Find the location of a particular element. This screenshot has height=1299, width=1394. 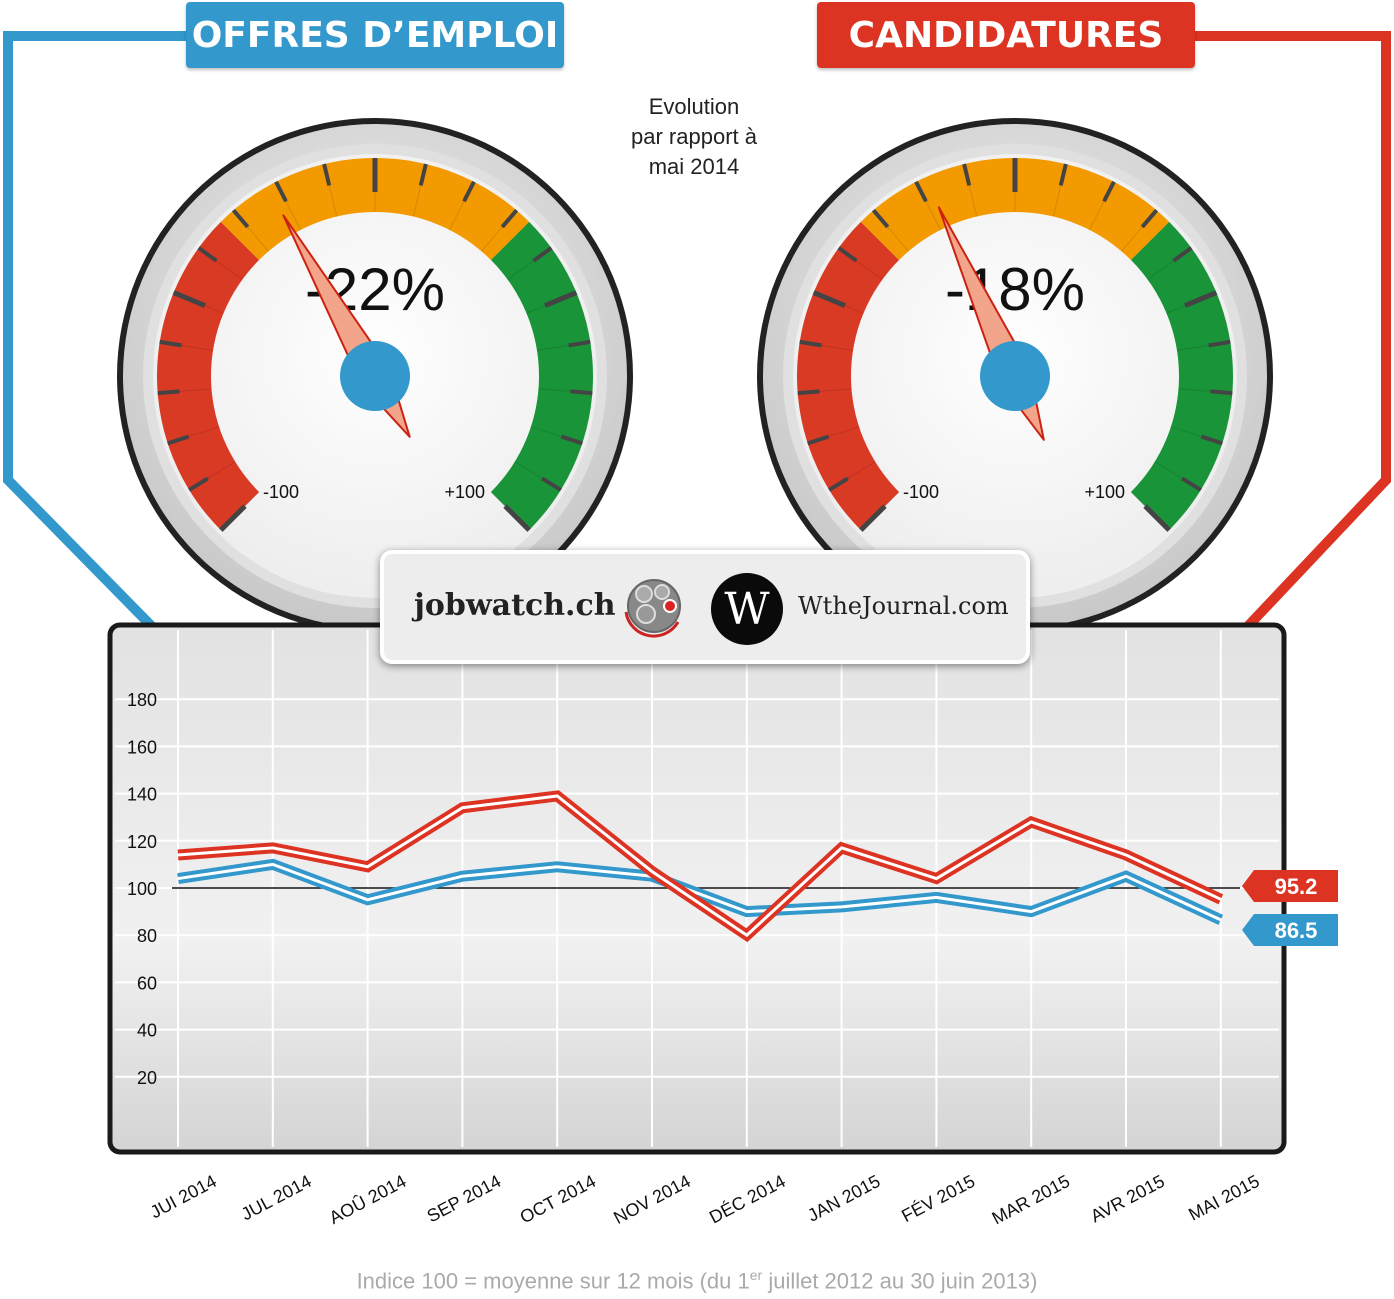

y-tick-label: 40 is located at coordinates (147, 1031).